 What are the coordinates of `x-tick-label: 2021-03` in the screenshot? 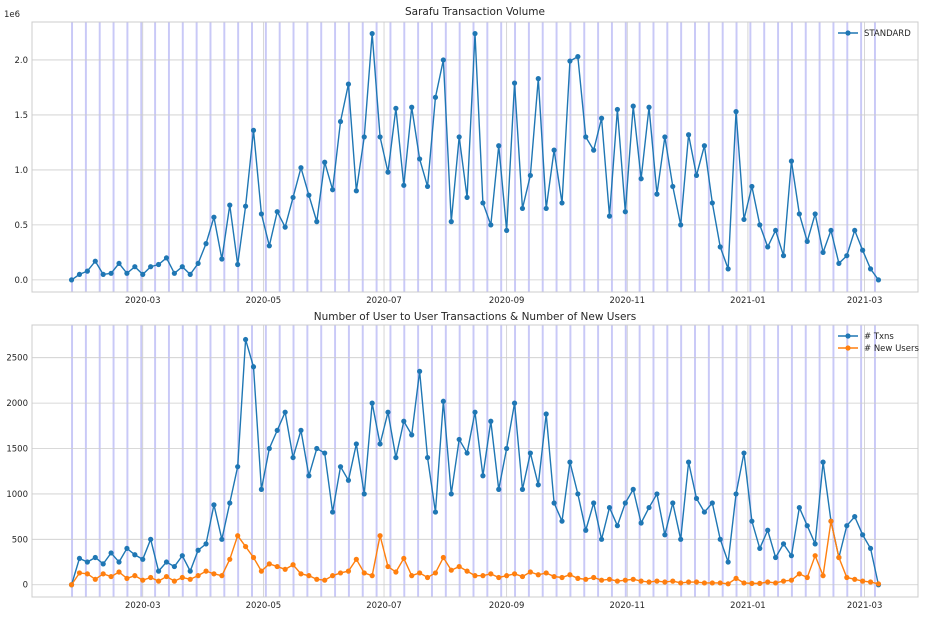 It's located at (865, 301).